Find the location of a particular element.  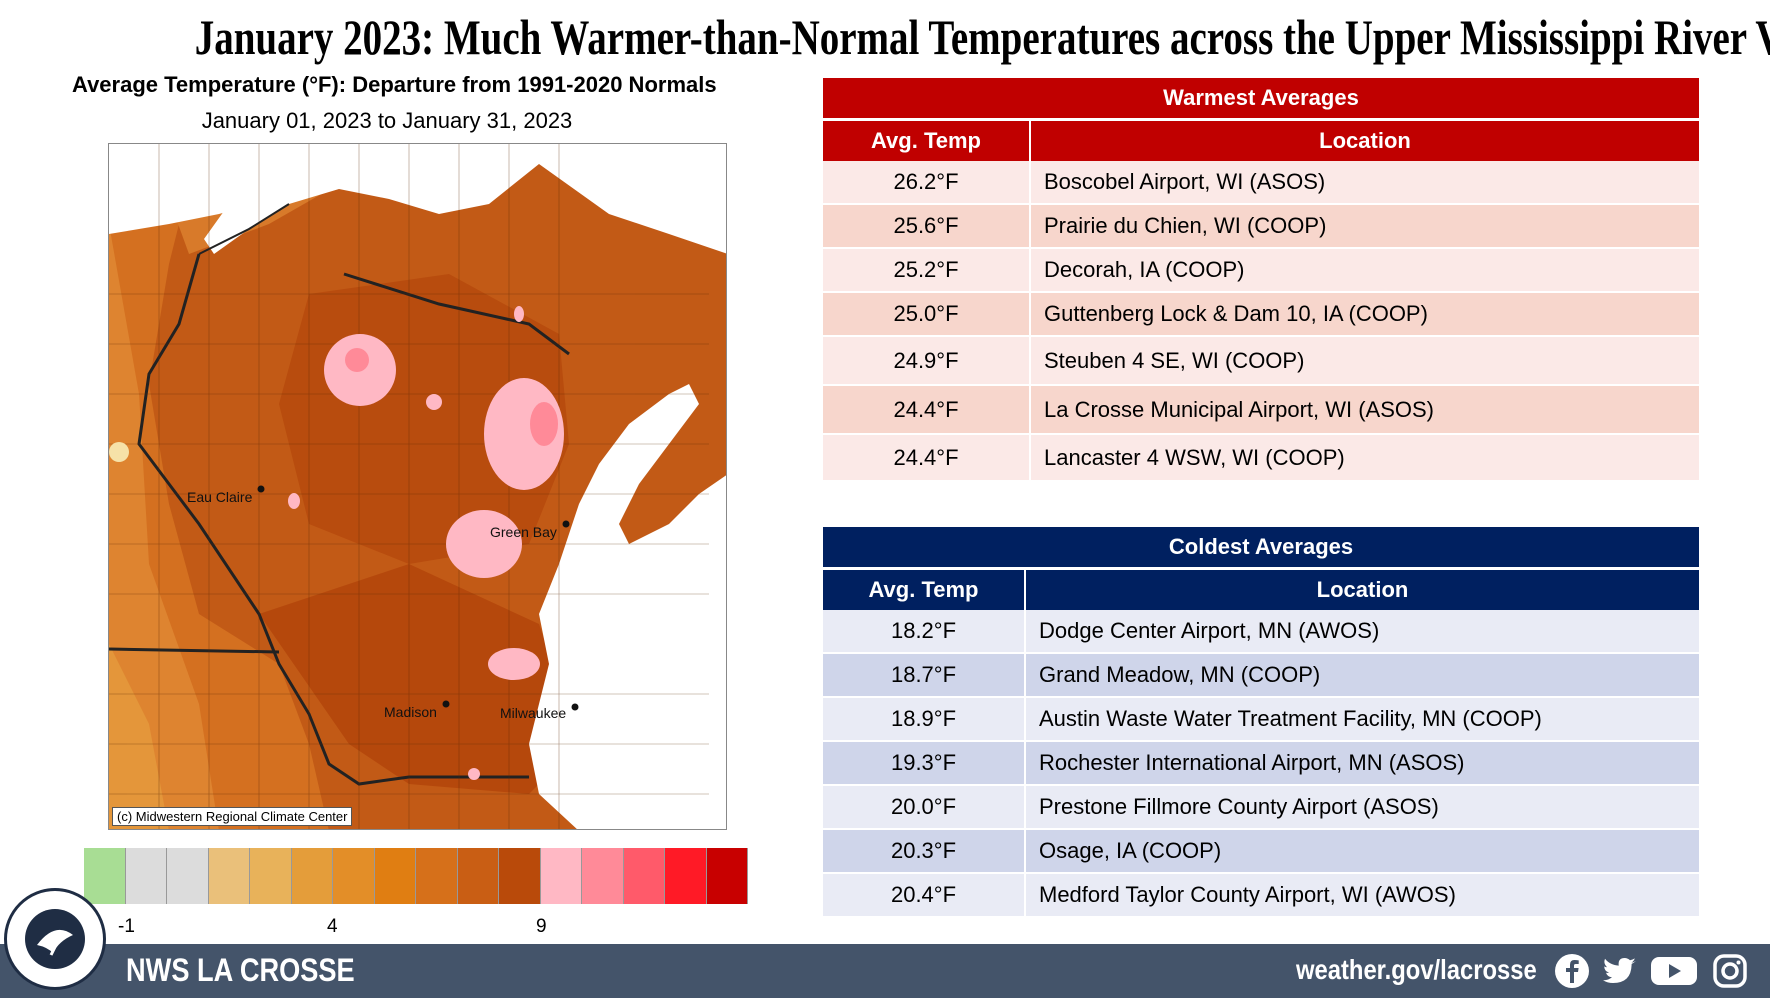

avg-temp-cell: 20.0°F is located at coordinates (924, 807).